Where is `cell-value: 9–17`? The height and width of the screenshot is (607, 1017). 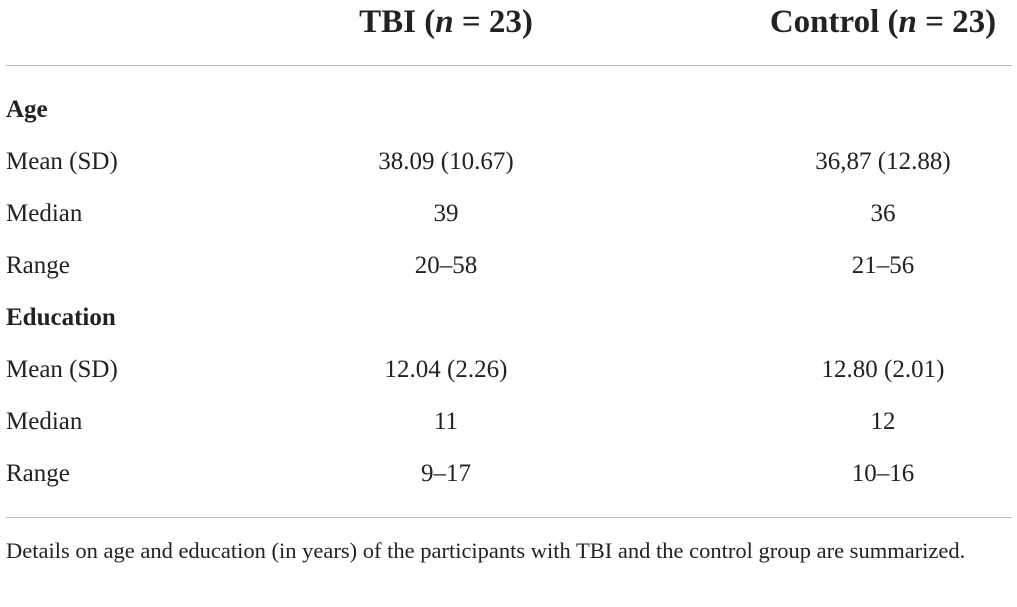 cell-value: 9–17 is located at coordinates (446, 473).